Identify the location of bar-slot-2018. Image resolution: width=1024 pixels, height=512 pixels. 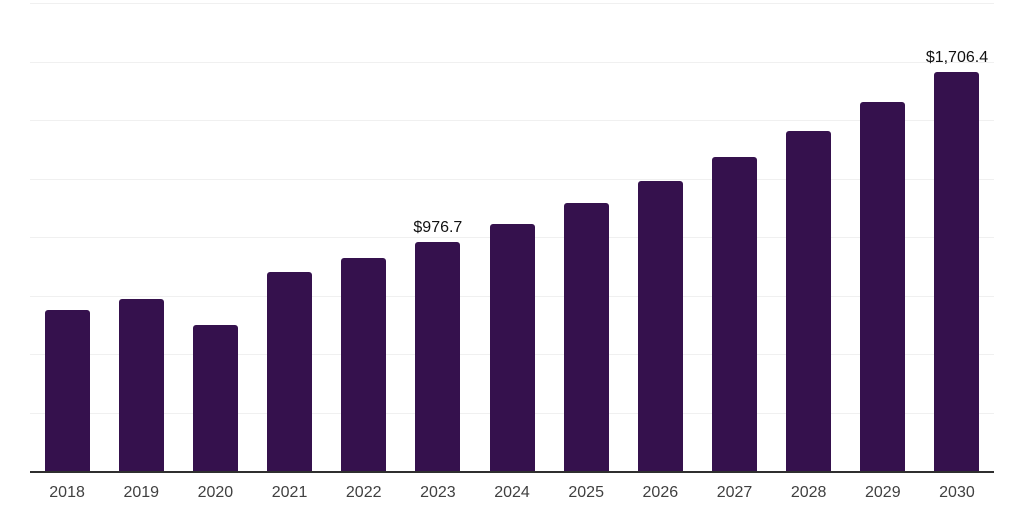
(67, 237).